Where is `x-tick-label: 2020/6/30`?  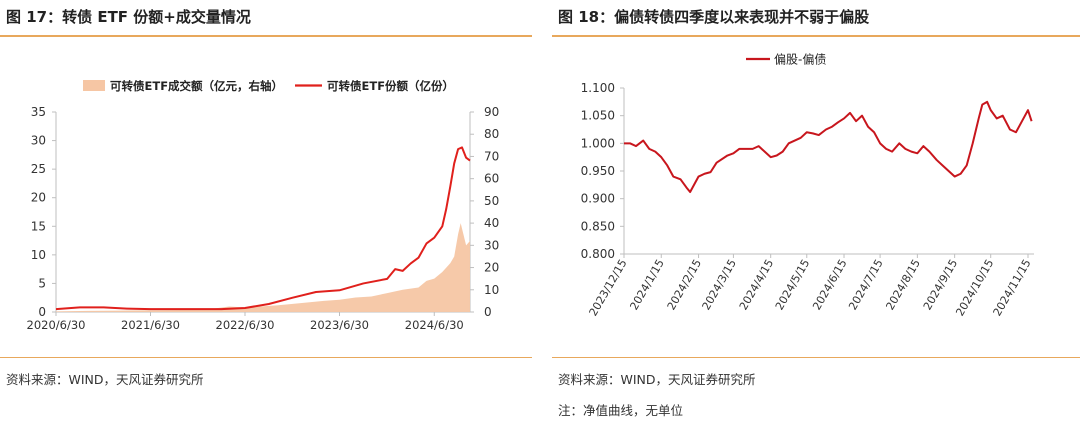
x-tick-label: 2020/6/30 is located at coordinates (56, 325).